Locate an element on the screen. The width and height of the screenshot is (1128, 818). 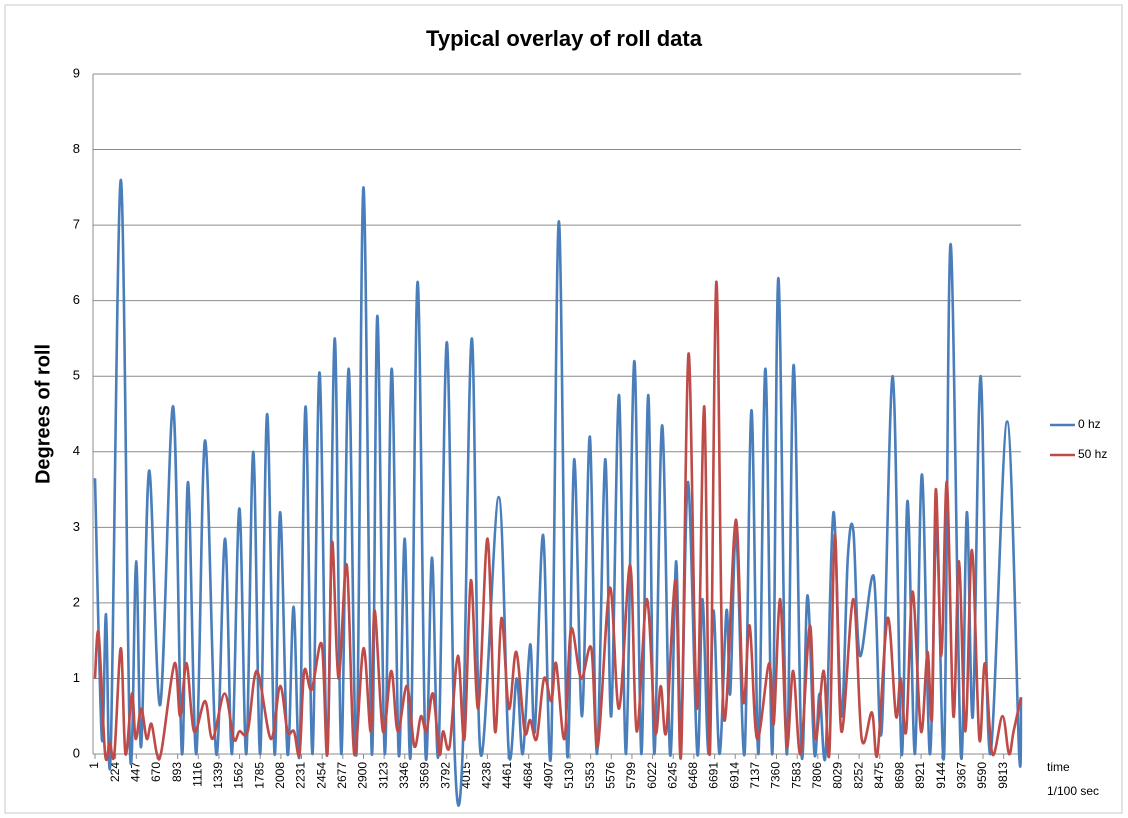
x-tick-label: 5353 is located at coordinates (590, 775).